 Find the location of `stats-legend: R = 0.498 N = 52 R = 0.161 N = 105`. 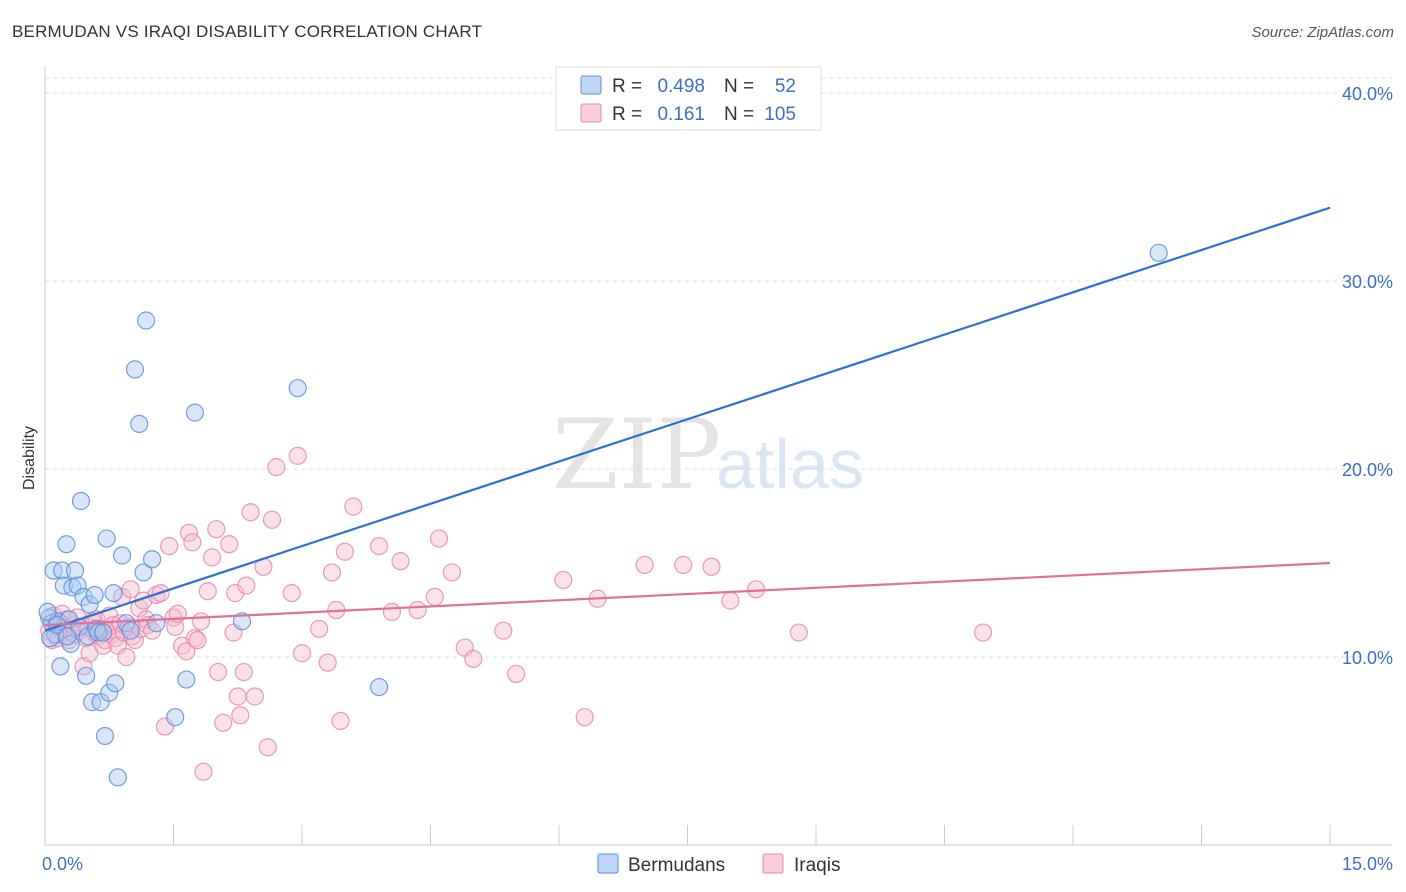

stats-legend: R = 0.498 N = 52 R = 0.161 N = 105 is located at coordinates (688, 98).